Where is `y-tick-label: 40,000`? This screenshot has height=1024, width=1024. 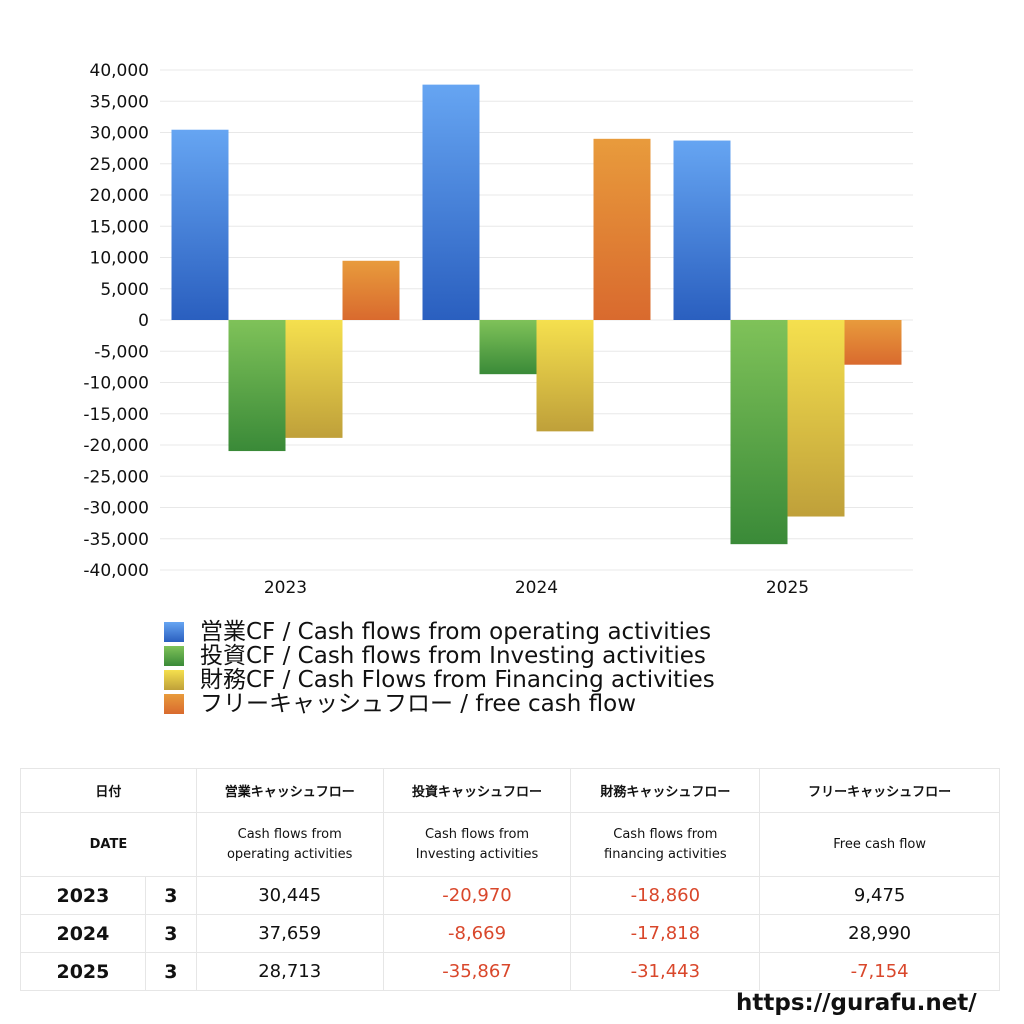 y-tick-label: 40,000 is located at coordinates (119, 71).